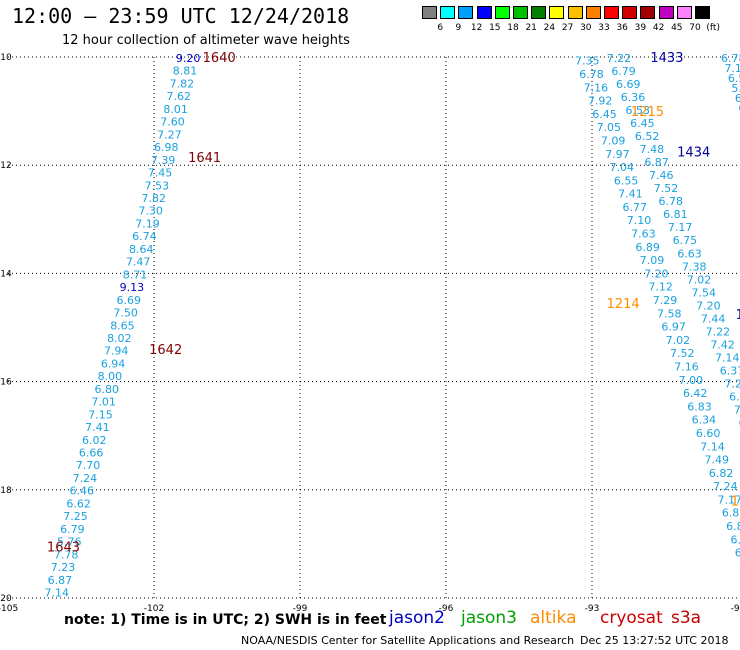 The image size is (740, 650). I want to click on wave-height-value: 7.04, so click(622, 167).